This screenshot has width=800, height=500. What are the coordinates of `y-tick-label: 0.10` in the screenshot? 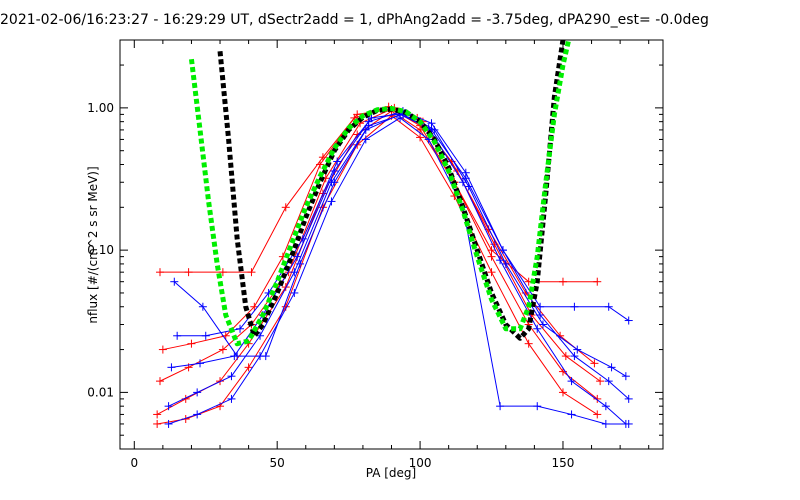 It's located at (100, 250).